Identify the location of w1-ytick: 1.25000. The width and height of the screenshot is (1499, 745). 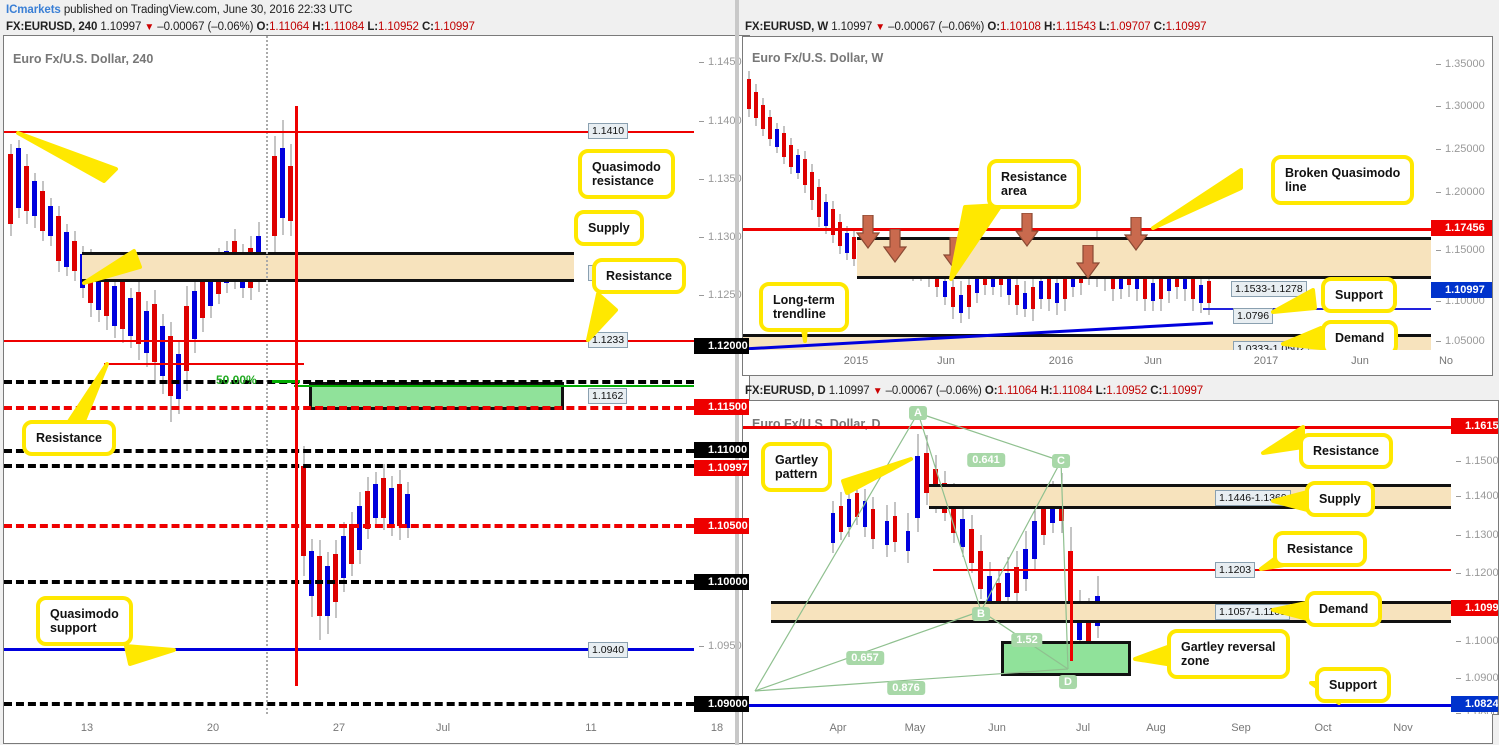
(1460, 149).